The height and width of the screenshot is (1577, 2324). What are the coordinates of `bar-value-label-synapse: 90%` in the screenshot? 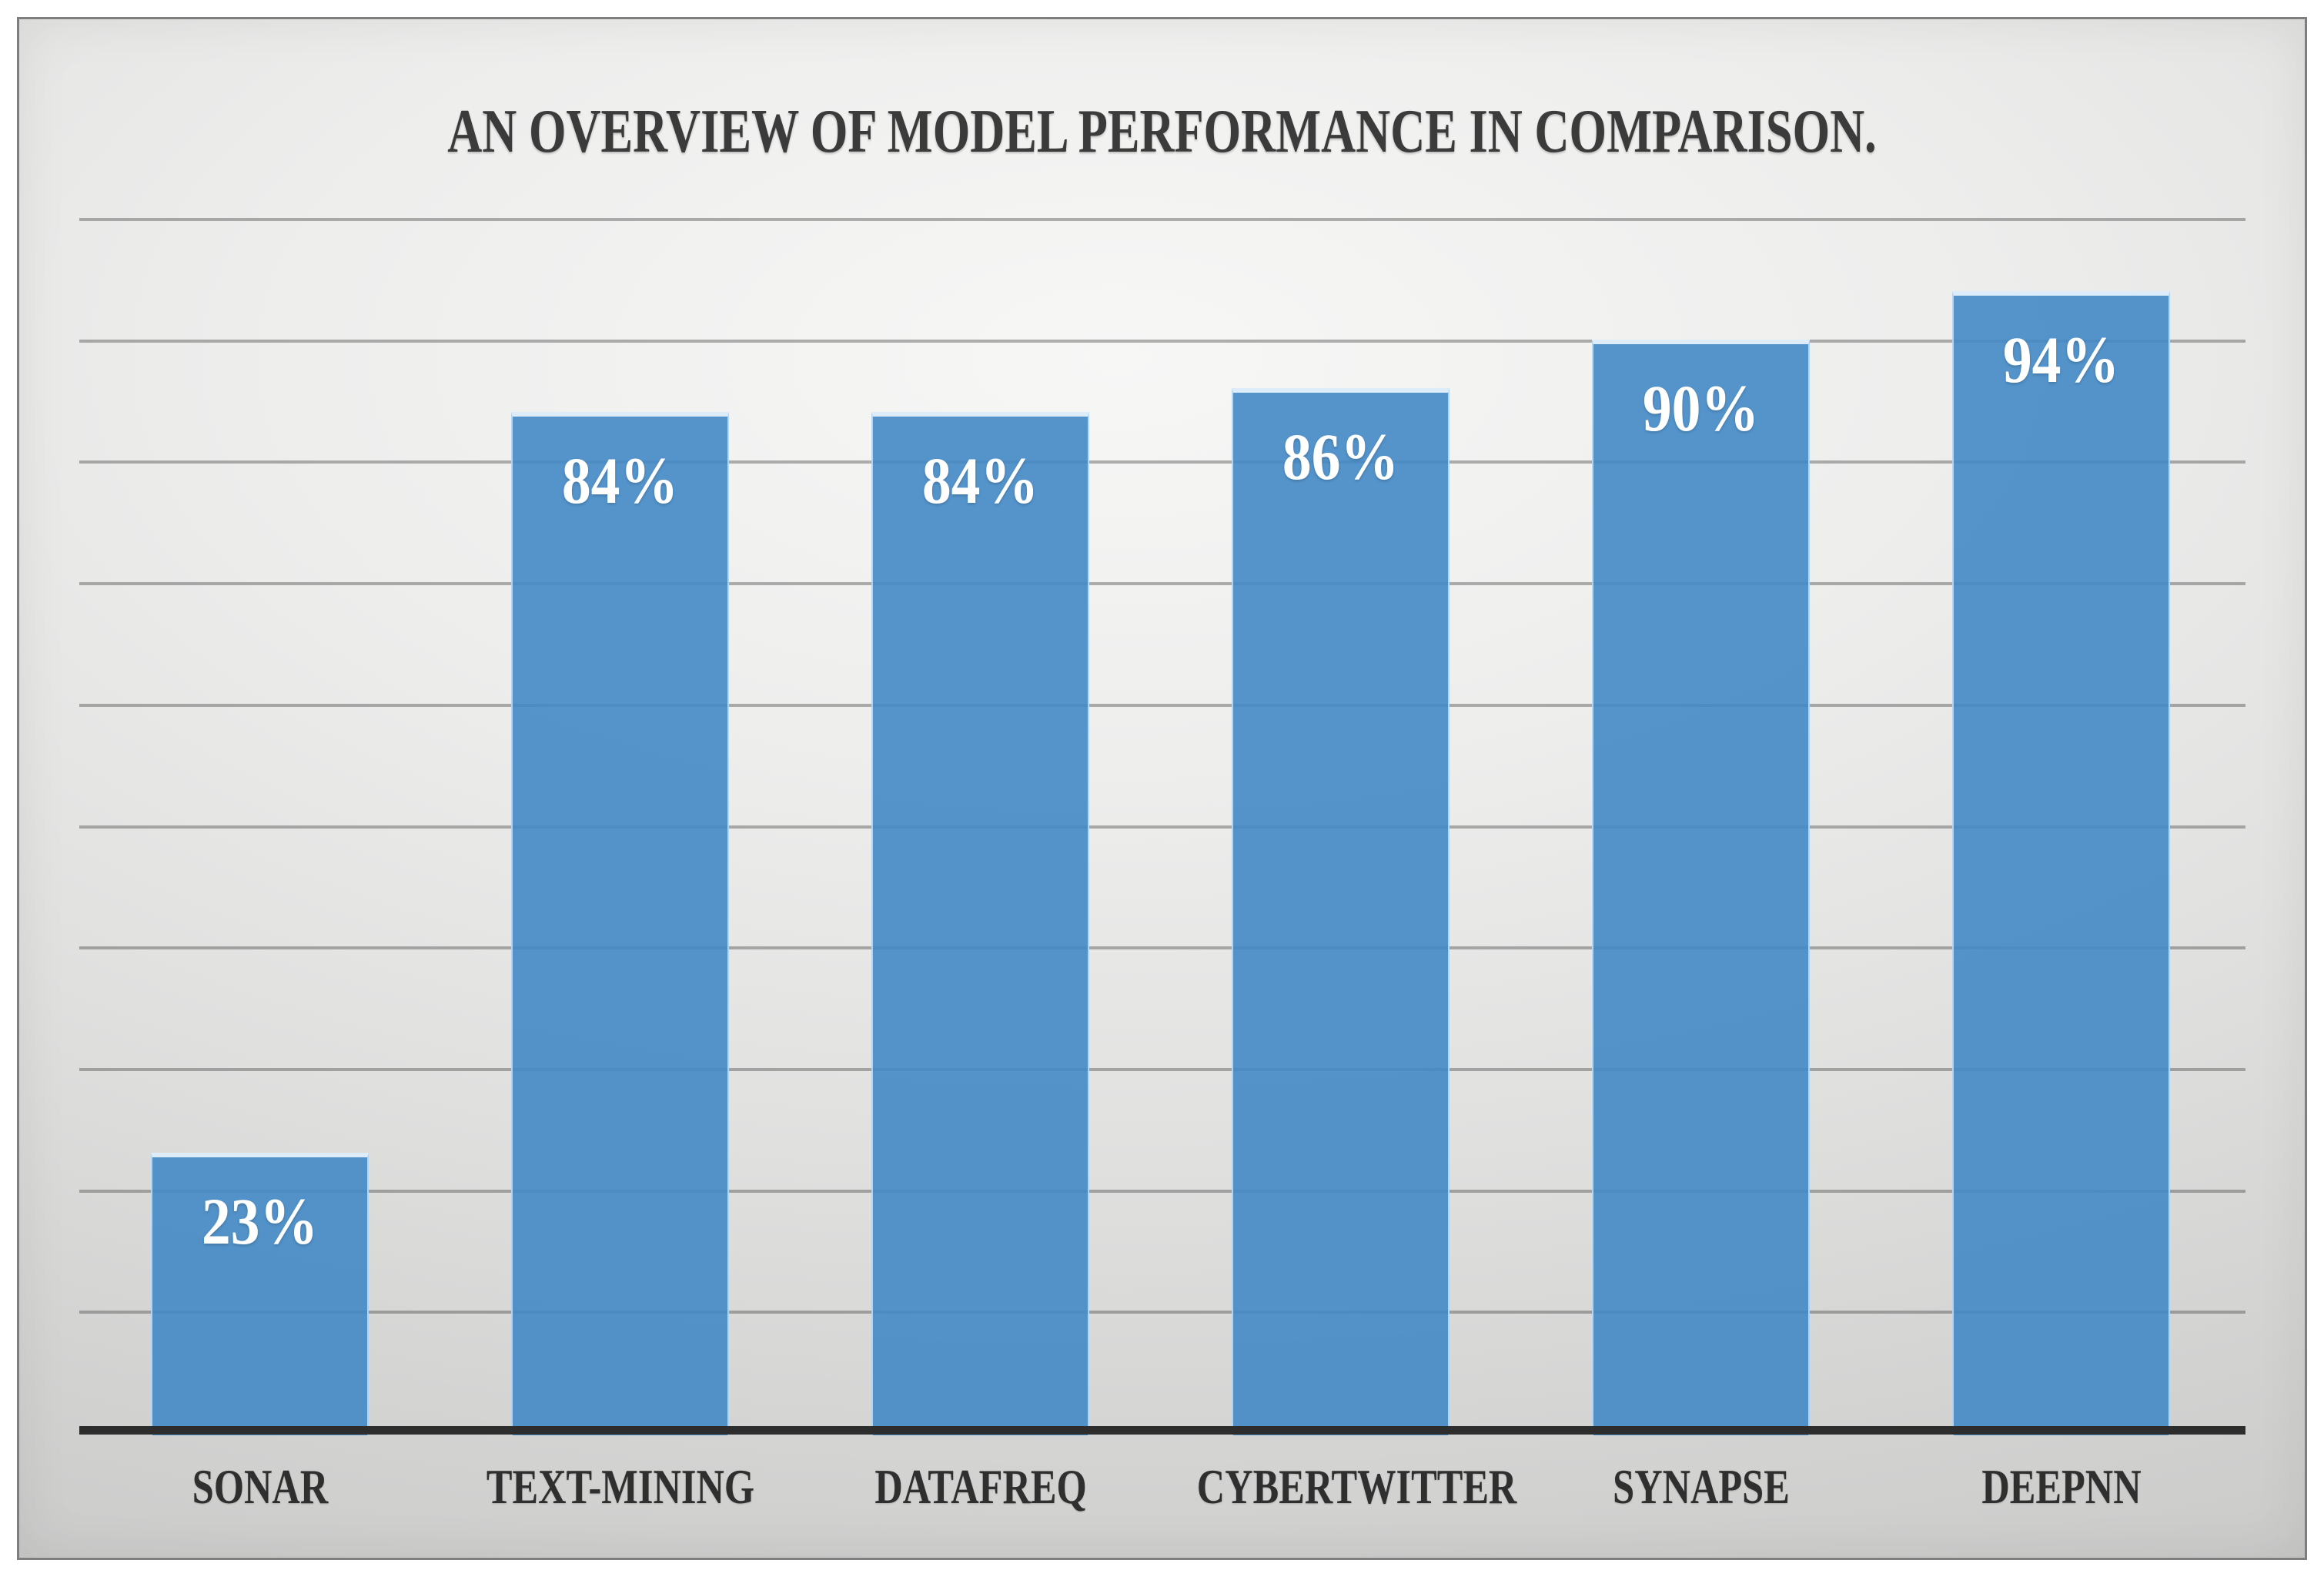 It's located at (1701, 408).